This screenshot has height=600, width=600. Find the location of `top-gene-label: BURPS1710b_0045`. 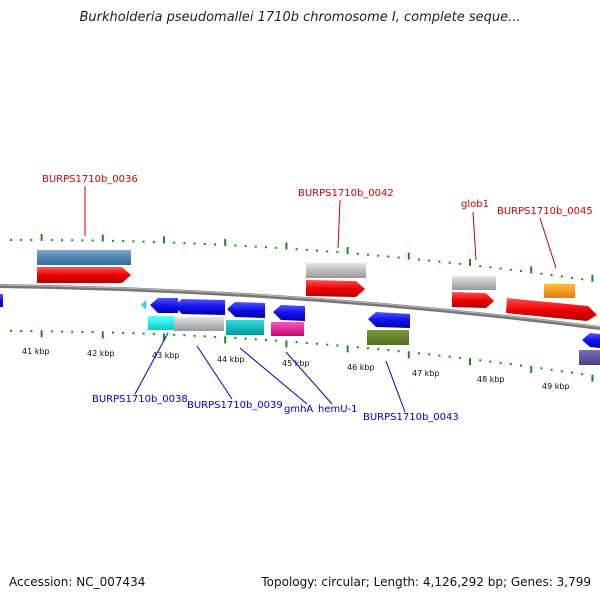

top-gene-label: BURPS1710b_0045 is located at coordinates (545, 211).